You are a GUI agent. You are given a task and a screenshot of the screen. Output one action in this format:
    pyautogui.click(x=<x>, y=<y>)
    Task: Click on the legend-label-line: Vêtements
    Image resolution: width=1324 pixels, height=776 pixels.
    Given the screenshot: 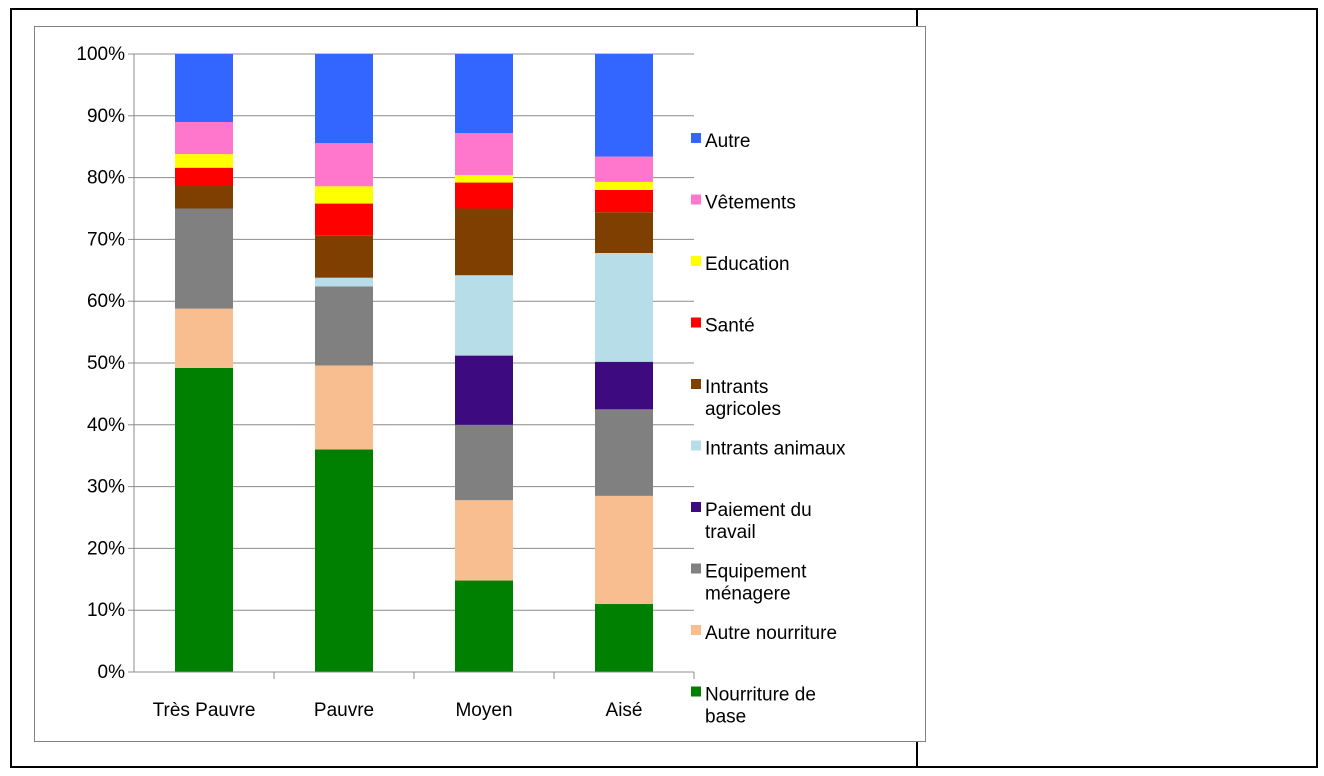 What is the action you would take?
    pyautogui.click(x=750, y=203)
    